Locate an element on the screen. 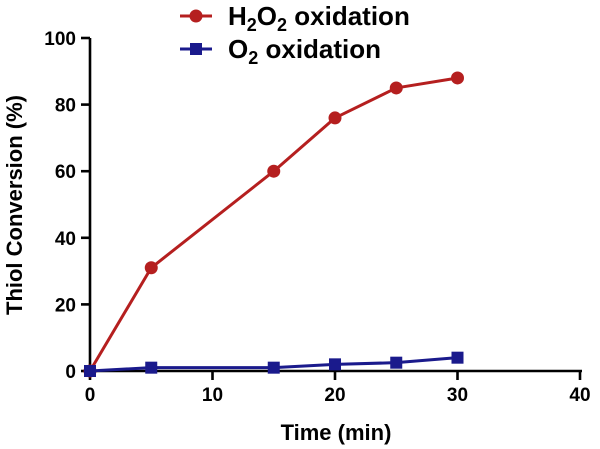  y-tick-label: 80 is located at coordinates (65, 106).